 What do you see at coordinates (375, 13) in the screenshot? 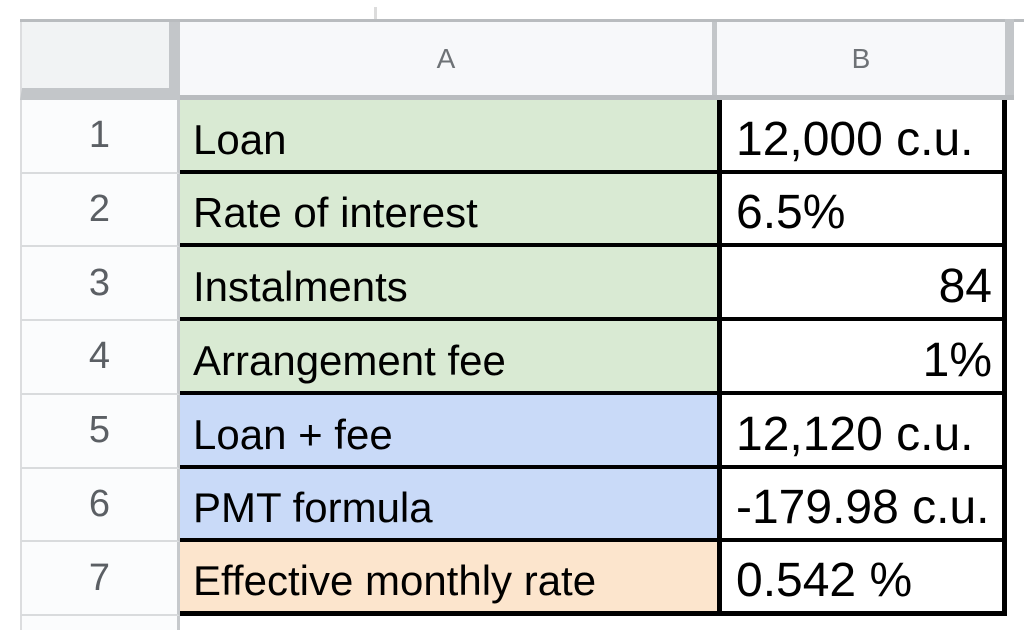
I see `cursor-artifact-tick` at bounding box center [375, 13].